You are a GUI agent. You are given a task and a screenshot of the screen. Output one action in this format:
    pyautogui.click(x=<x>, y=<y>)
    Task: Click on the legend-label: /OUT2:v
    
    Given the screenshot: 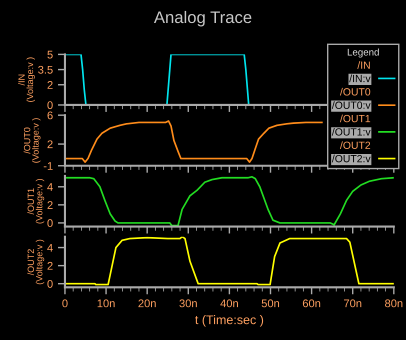 What is the action you would take?
    pyautogui.click(x=351, y=158)
    